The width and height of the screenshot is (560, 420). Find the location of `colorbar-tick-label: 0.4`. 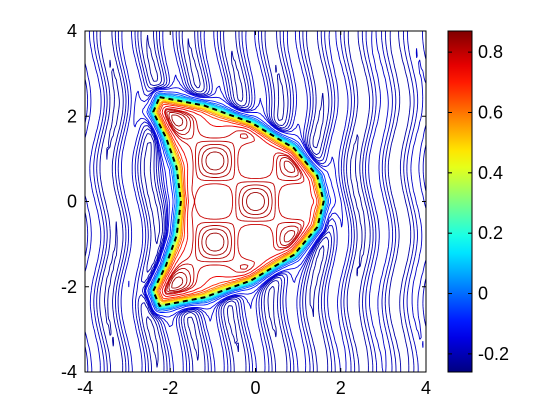

colorbar-tick-label: 0.4 is located at coordinates (490, 173).